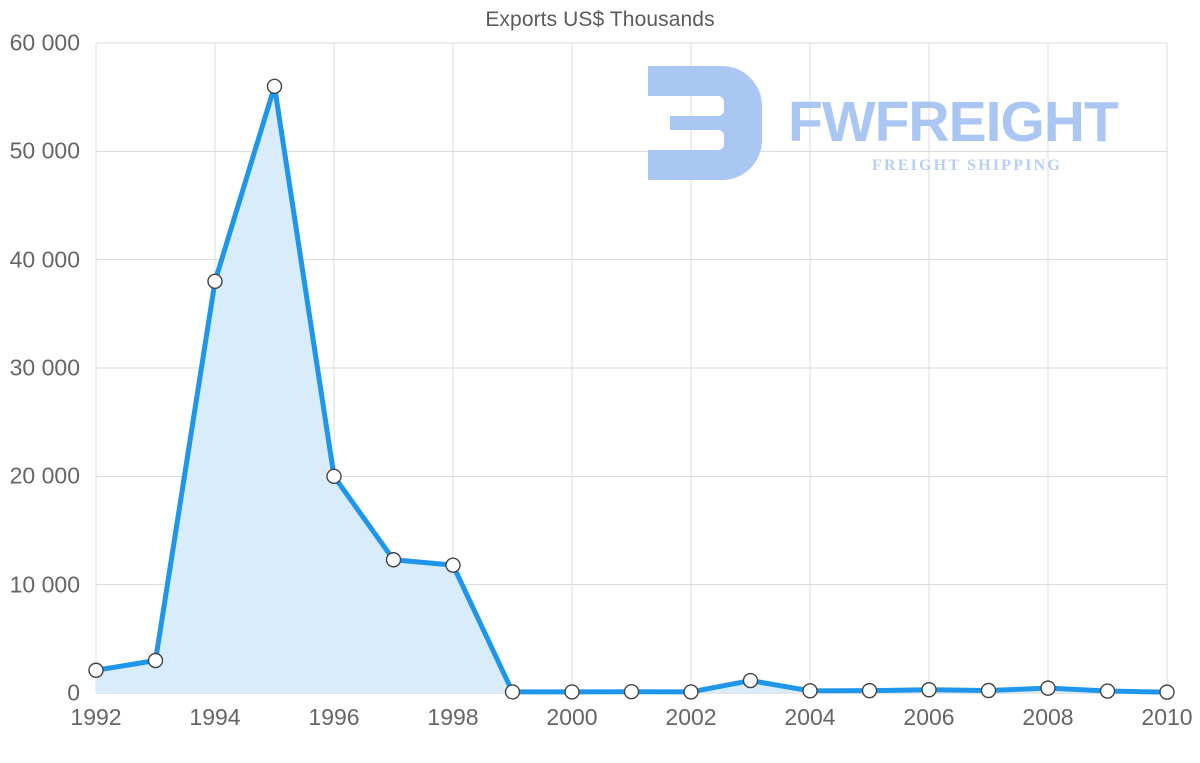 The image size is (1200, 763). Describe the element at coordinates (40, 381) in the screenshot. I see `y-axis-tick-labels: 0 10 000 20 000 30 000 40 000 50 000 60 000` at that location.